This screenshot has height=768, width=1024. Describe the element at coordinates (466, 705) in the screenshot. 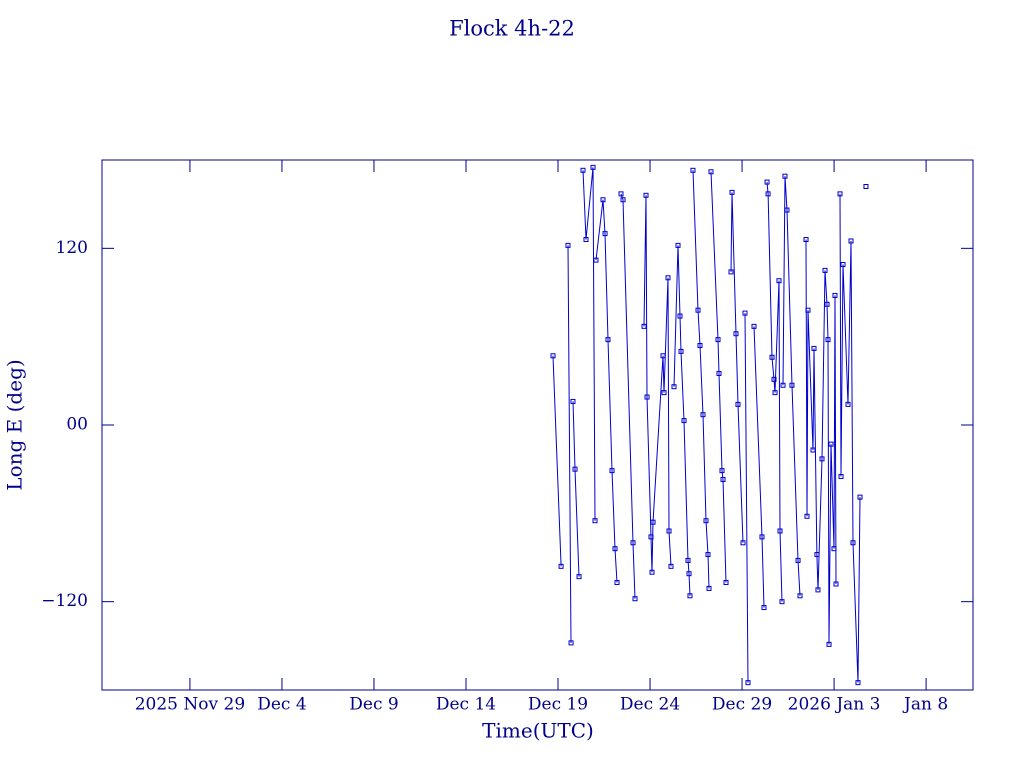

I see `x-tick-label: Dec 14` at that location.